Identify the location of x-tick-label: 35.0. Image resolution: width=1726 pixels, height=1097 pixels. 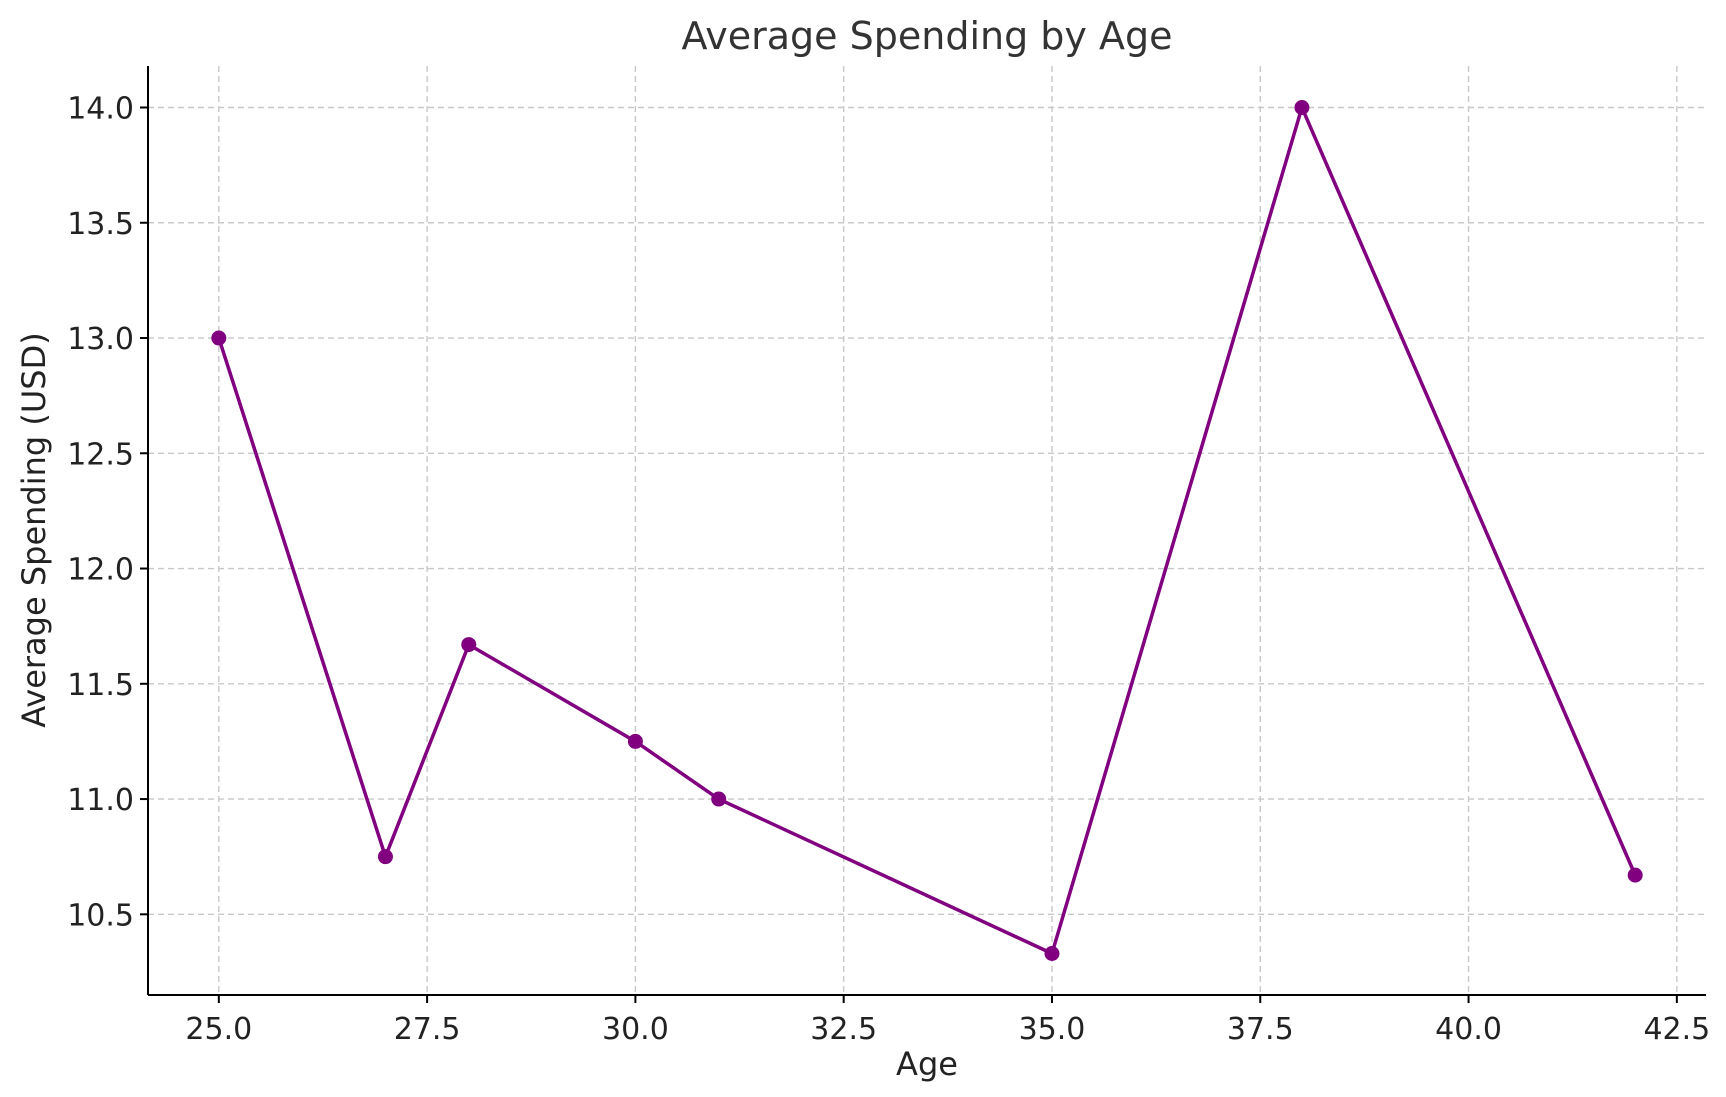
(1052, 1029).